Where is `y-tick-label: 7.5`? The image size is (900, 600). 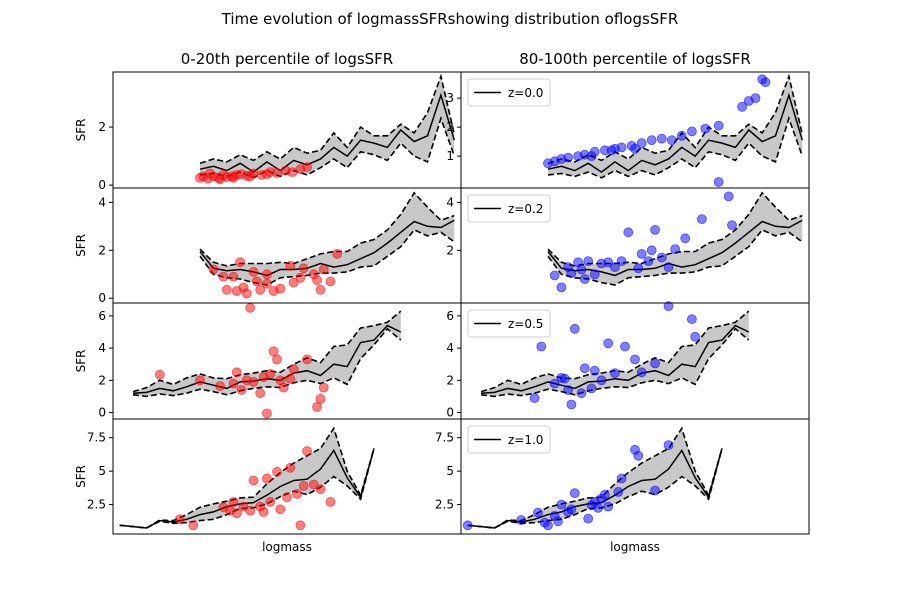
y-tick-label: 7.5 is located at coordinates (444, 438).